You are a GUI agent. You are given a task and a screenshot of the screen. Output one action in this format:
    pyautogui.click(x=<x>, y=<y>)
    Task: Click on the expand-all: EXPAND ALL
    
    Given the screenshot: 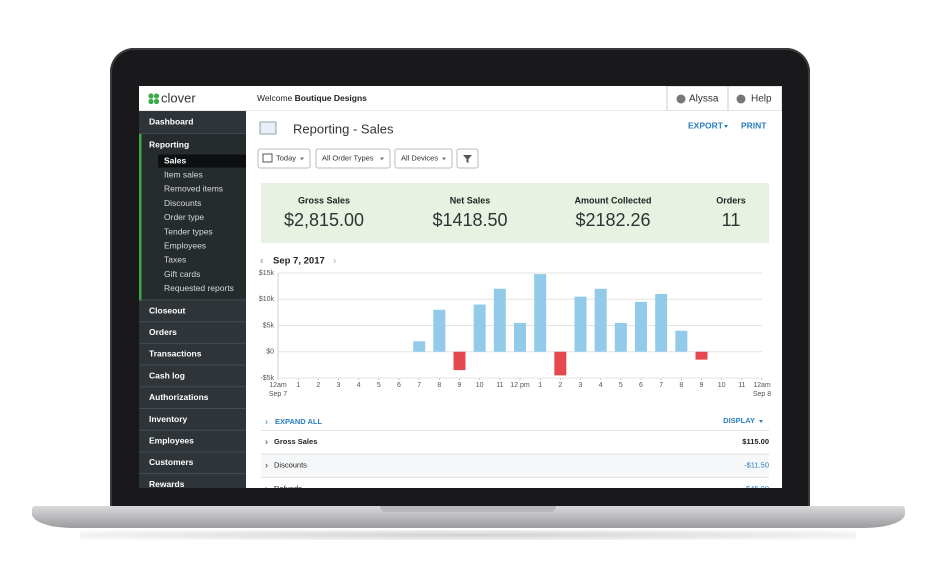 What is the action you would take?
    pyautogui.click(x=299, y=421)
    